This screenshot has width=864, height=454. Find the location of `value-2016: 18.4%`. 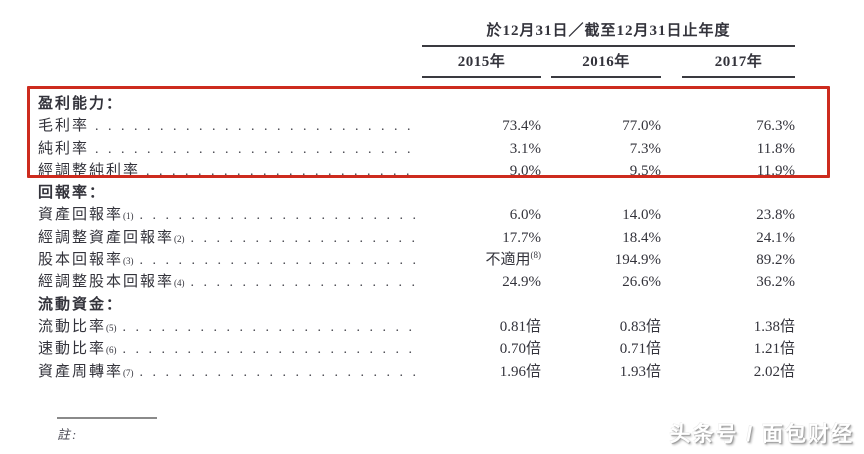

value-2016: 18.4% is located at coordinates (641, 237).